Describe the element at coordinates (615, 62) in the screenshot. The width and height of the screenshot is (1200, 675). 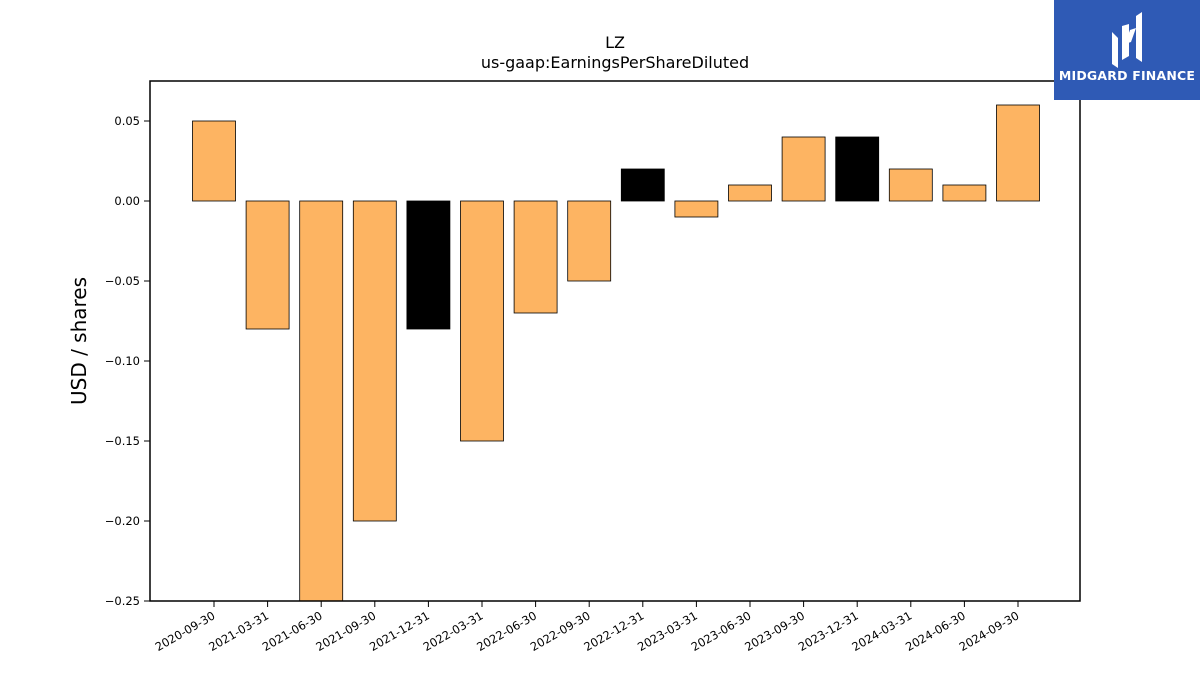
I see `chart-subtitle: us-gaap:EarningsPerShareDiluted` at that location.